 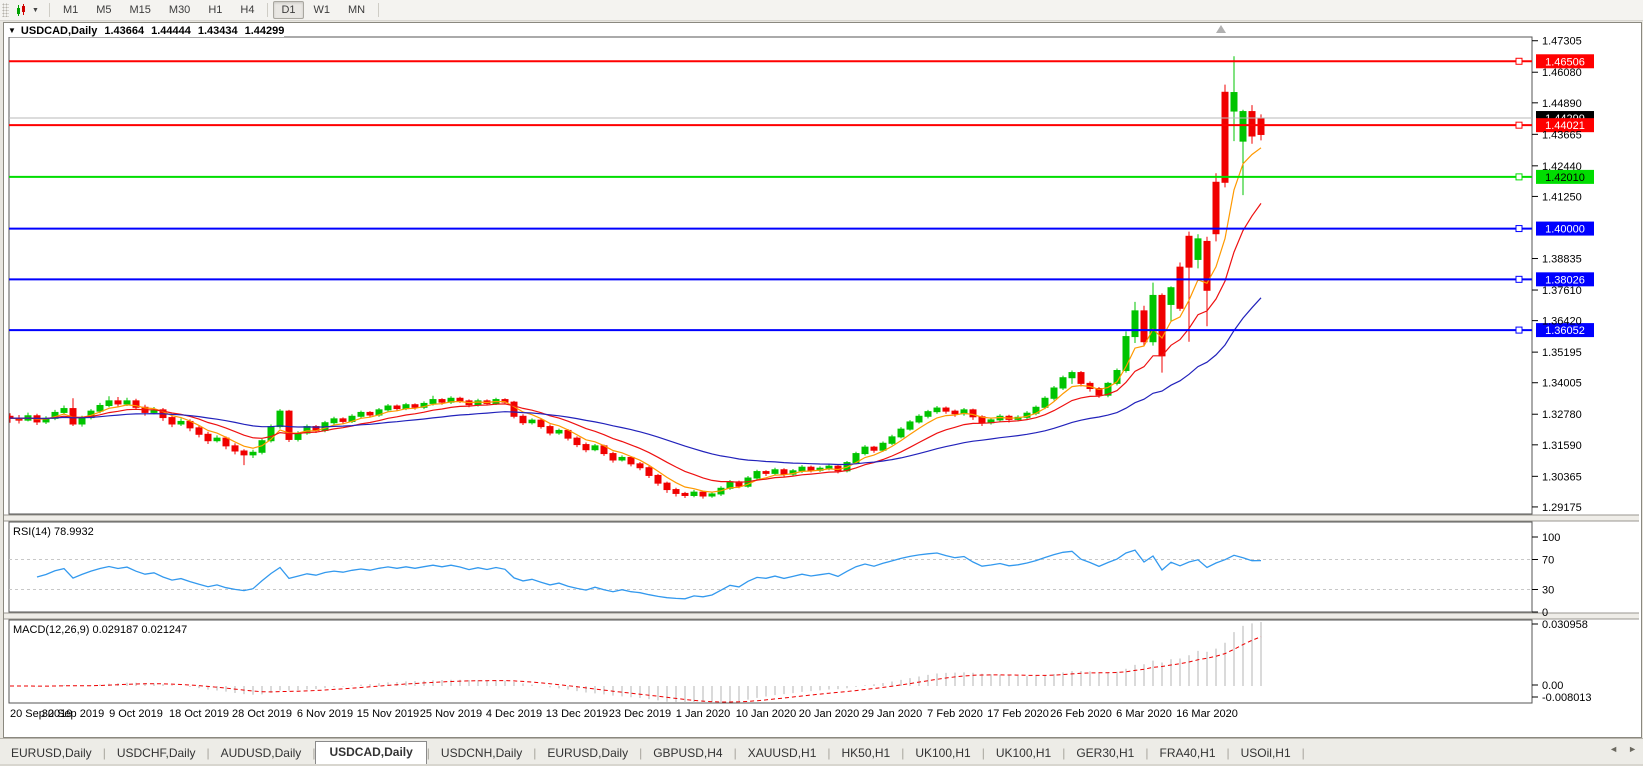 I want to click on date-axis-label: 9 Oct 2019, so click(x=136, y=714).